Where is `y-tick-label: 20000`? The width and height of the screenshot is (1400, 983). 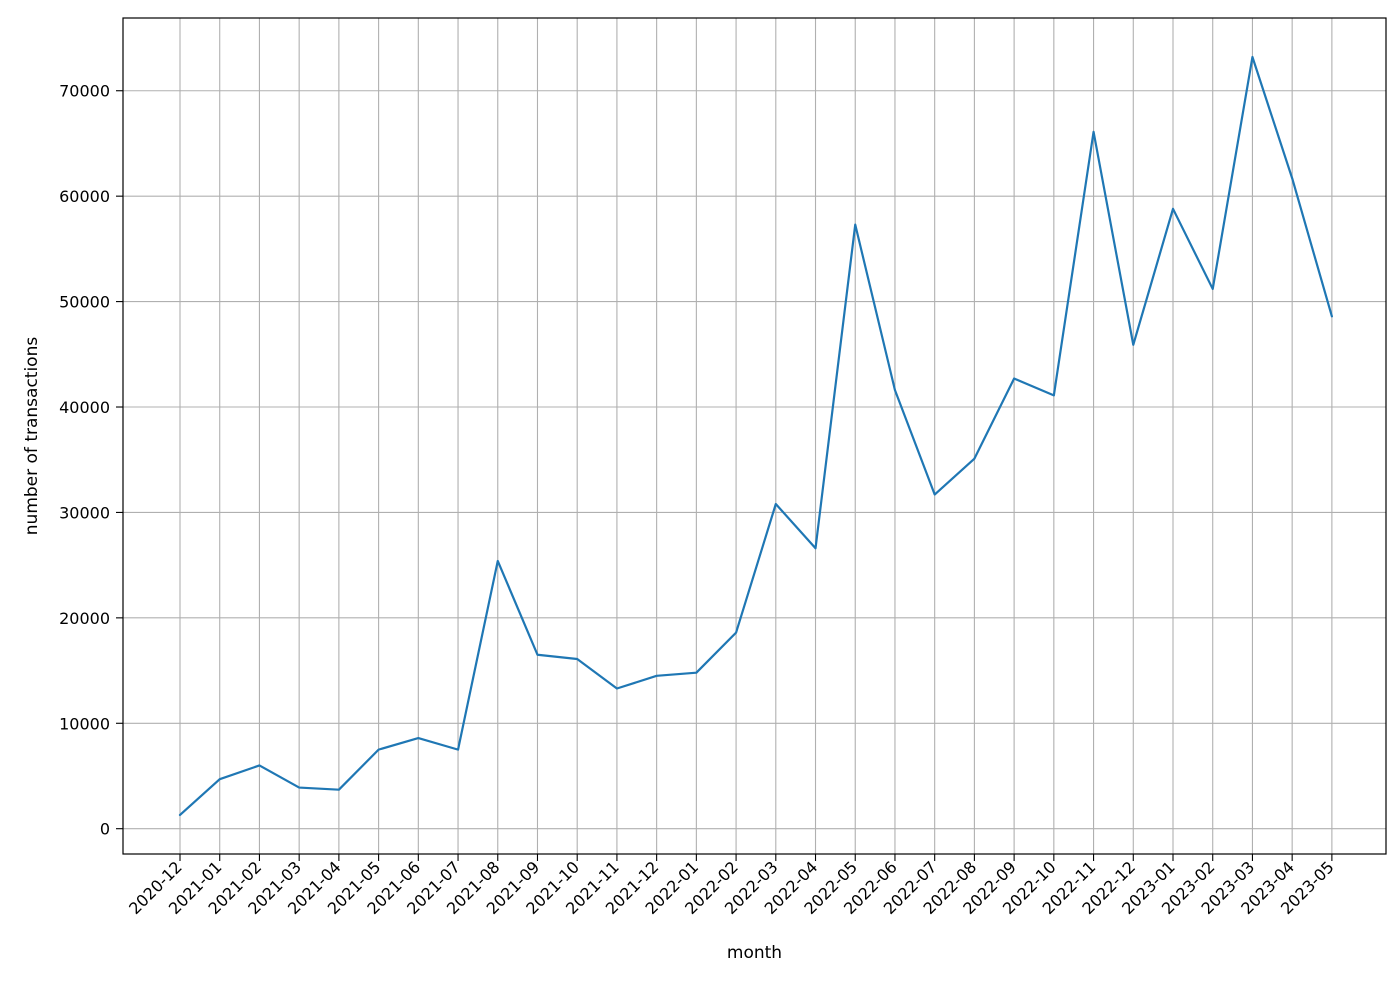
y-tick-label: 20000 is located at coordinates (84, 618).